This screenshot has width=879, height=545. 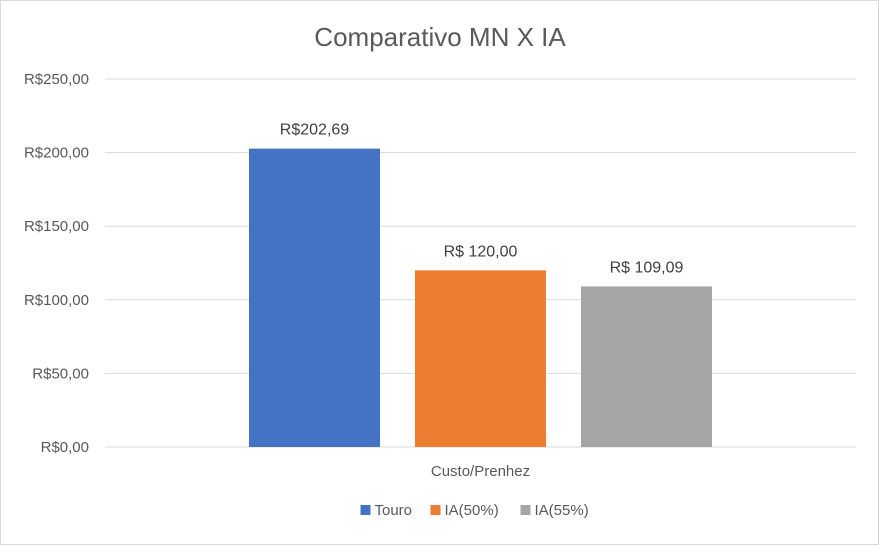 I want to click on data-labels: R$202,69 R$ 120,00 R$ 109,09, so click(x=482, y=199).